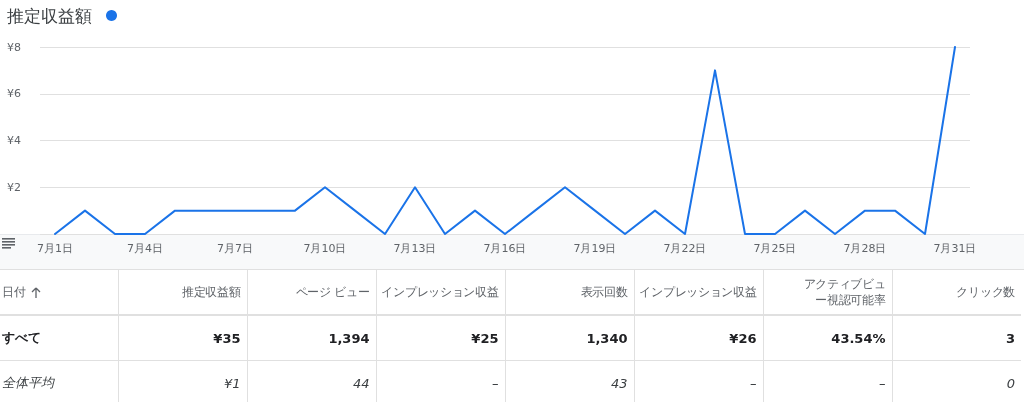 This screenshot has width=1024, height=402. Describe the element at coordinates (21, 337) in the screenshot. I see `text: すべて` at that location.